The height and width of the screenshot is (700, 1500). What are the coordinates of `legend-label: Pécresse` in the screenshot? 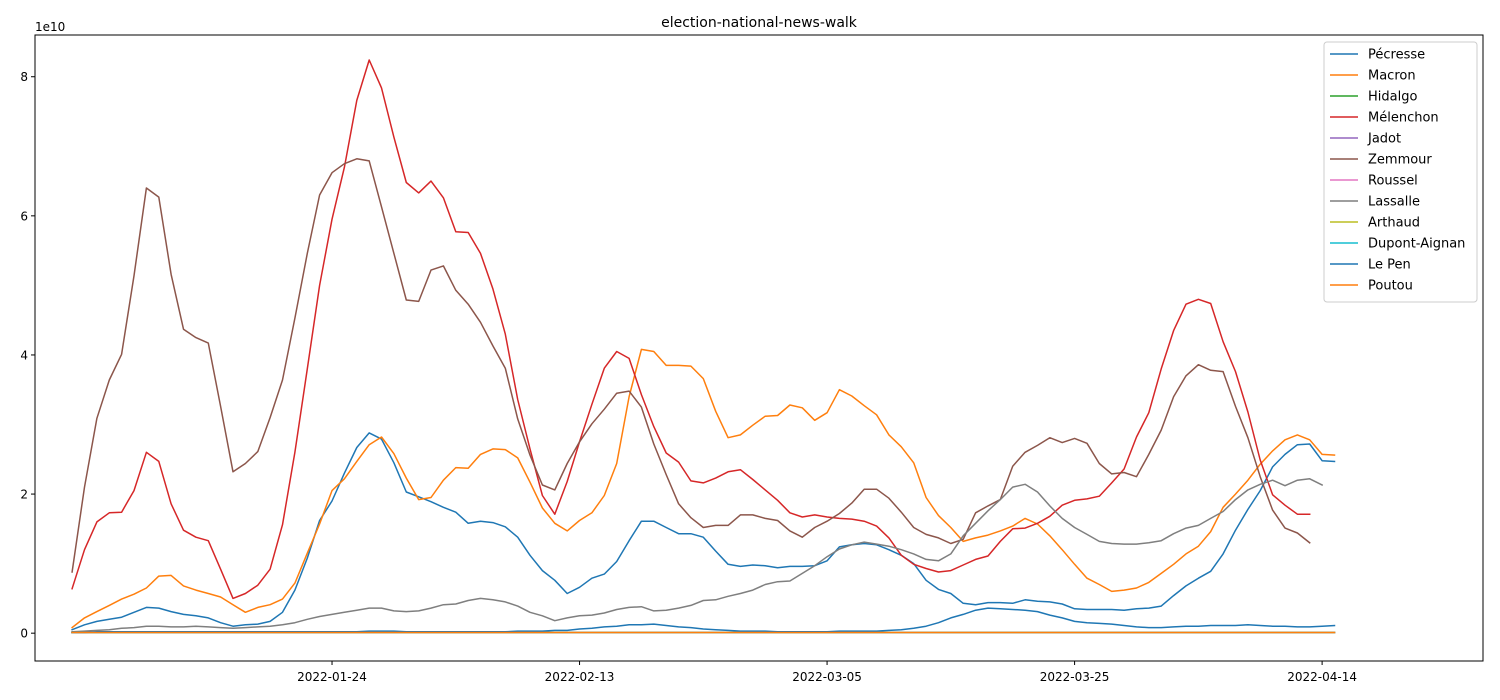 It's located at (1396, 55).